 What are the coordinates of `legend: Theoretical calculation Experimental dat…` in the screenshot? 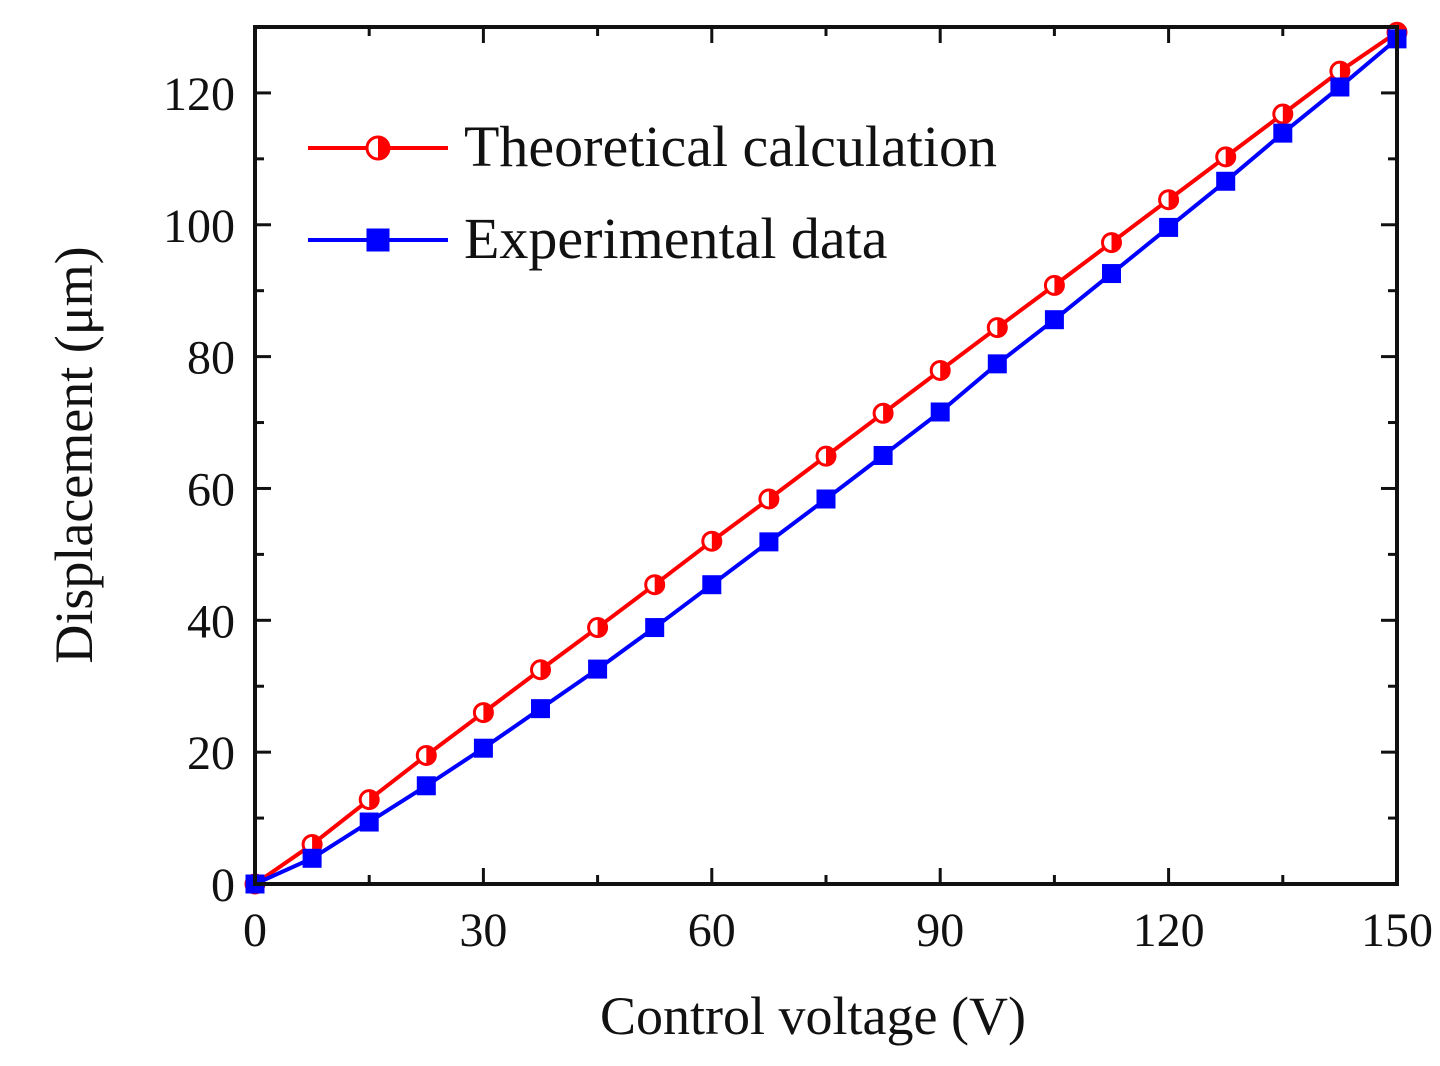 It's located at (652, 192).